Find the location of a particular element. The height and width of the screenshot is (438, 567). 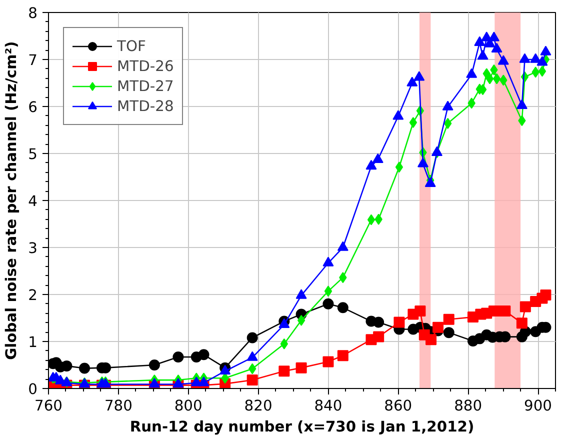

x-tick-label: 900 is located at coordinates (538, 406).